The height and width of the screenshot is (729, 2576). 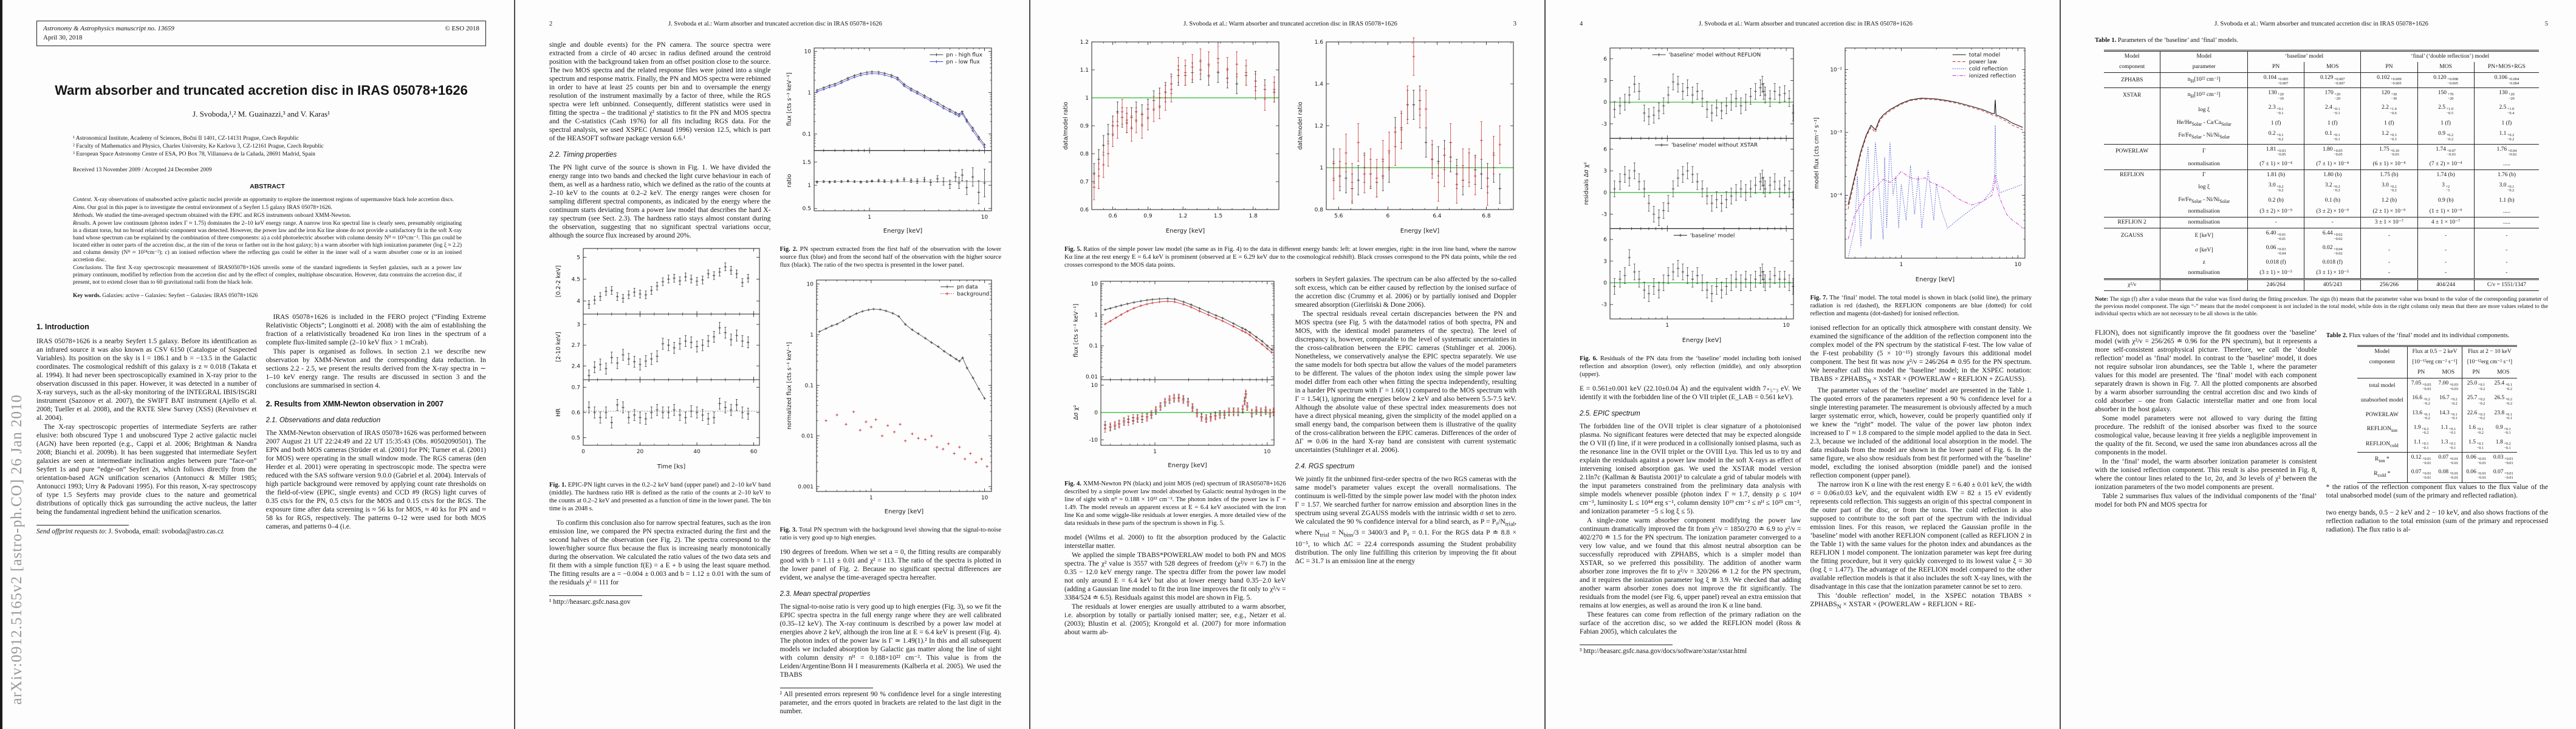 What do you see at coordinates (323, 420) in the screenshot?
I see `section-2-1-heading: 2.1. Observations and data reduction` at bounding box center [323, 420].